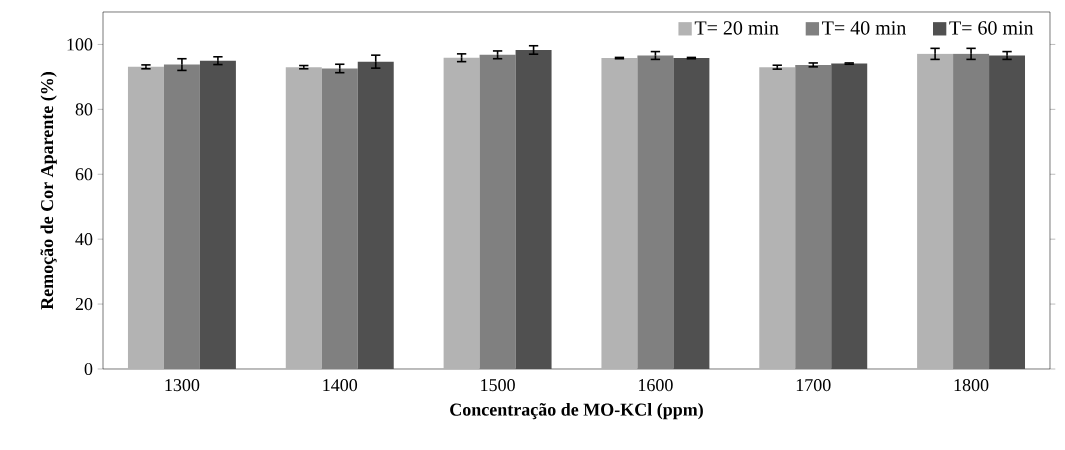  Describe the element at coordinates (84, 109) in the screenshot. I see `y-tick-label: 80` at that location.